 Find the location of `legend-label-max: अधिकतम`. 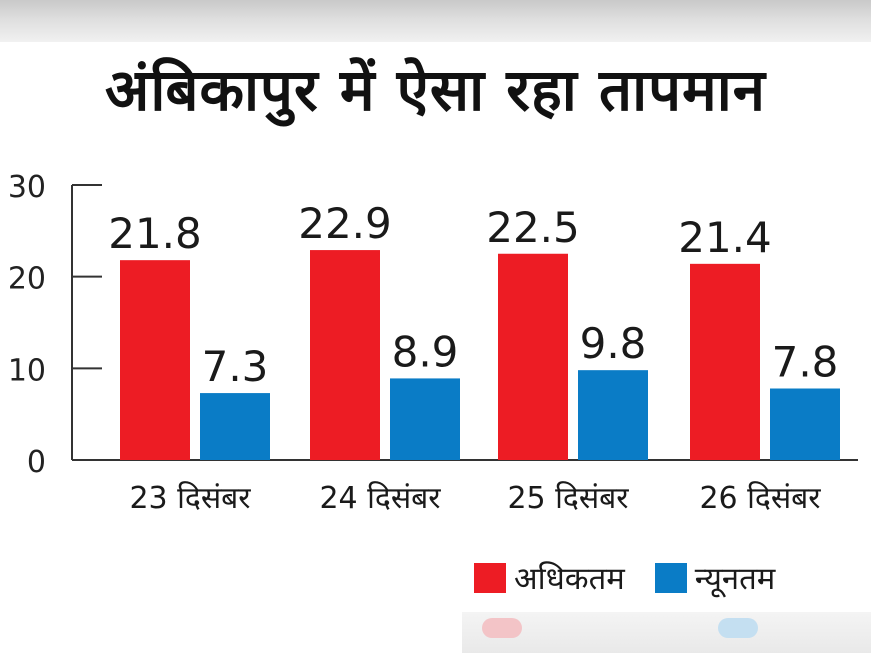

legend-label-max: अधिकतम is located at coordinates (569, 579).